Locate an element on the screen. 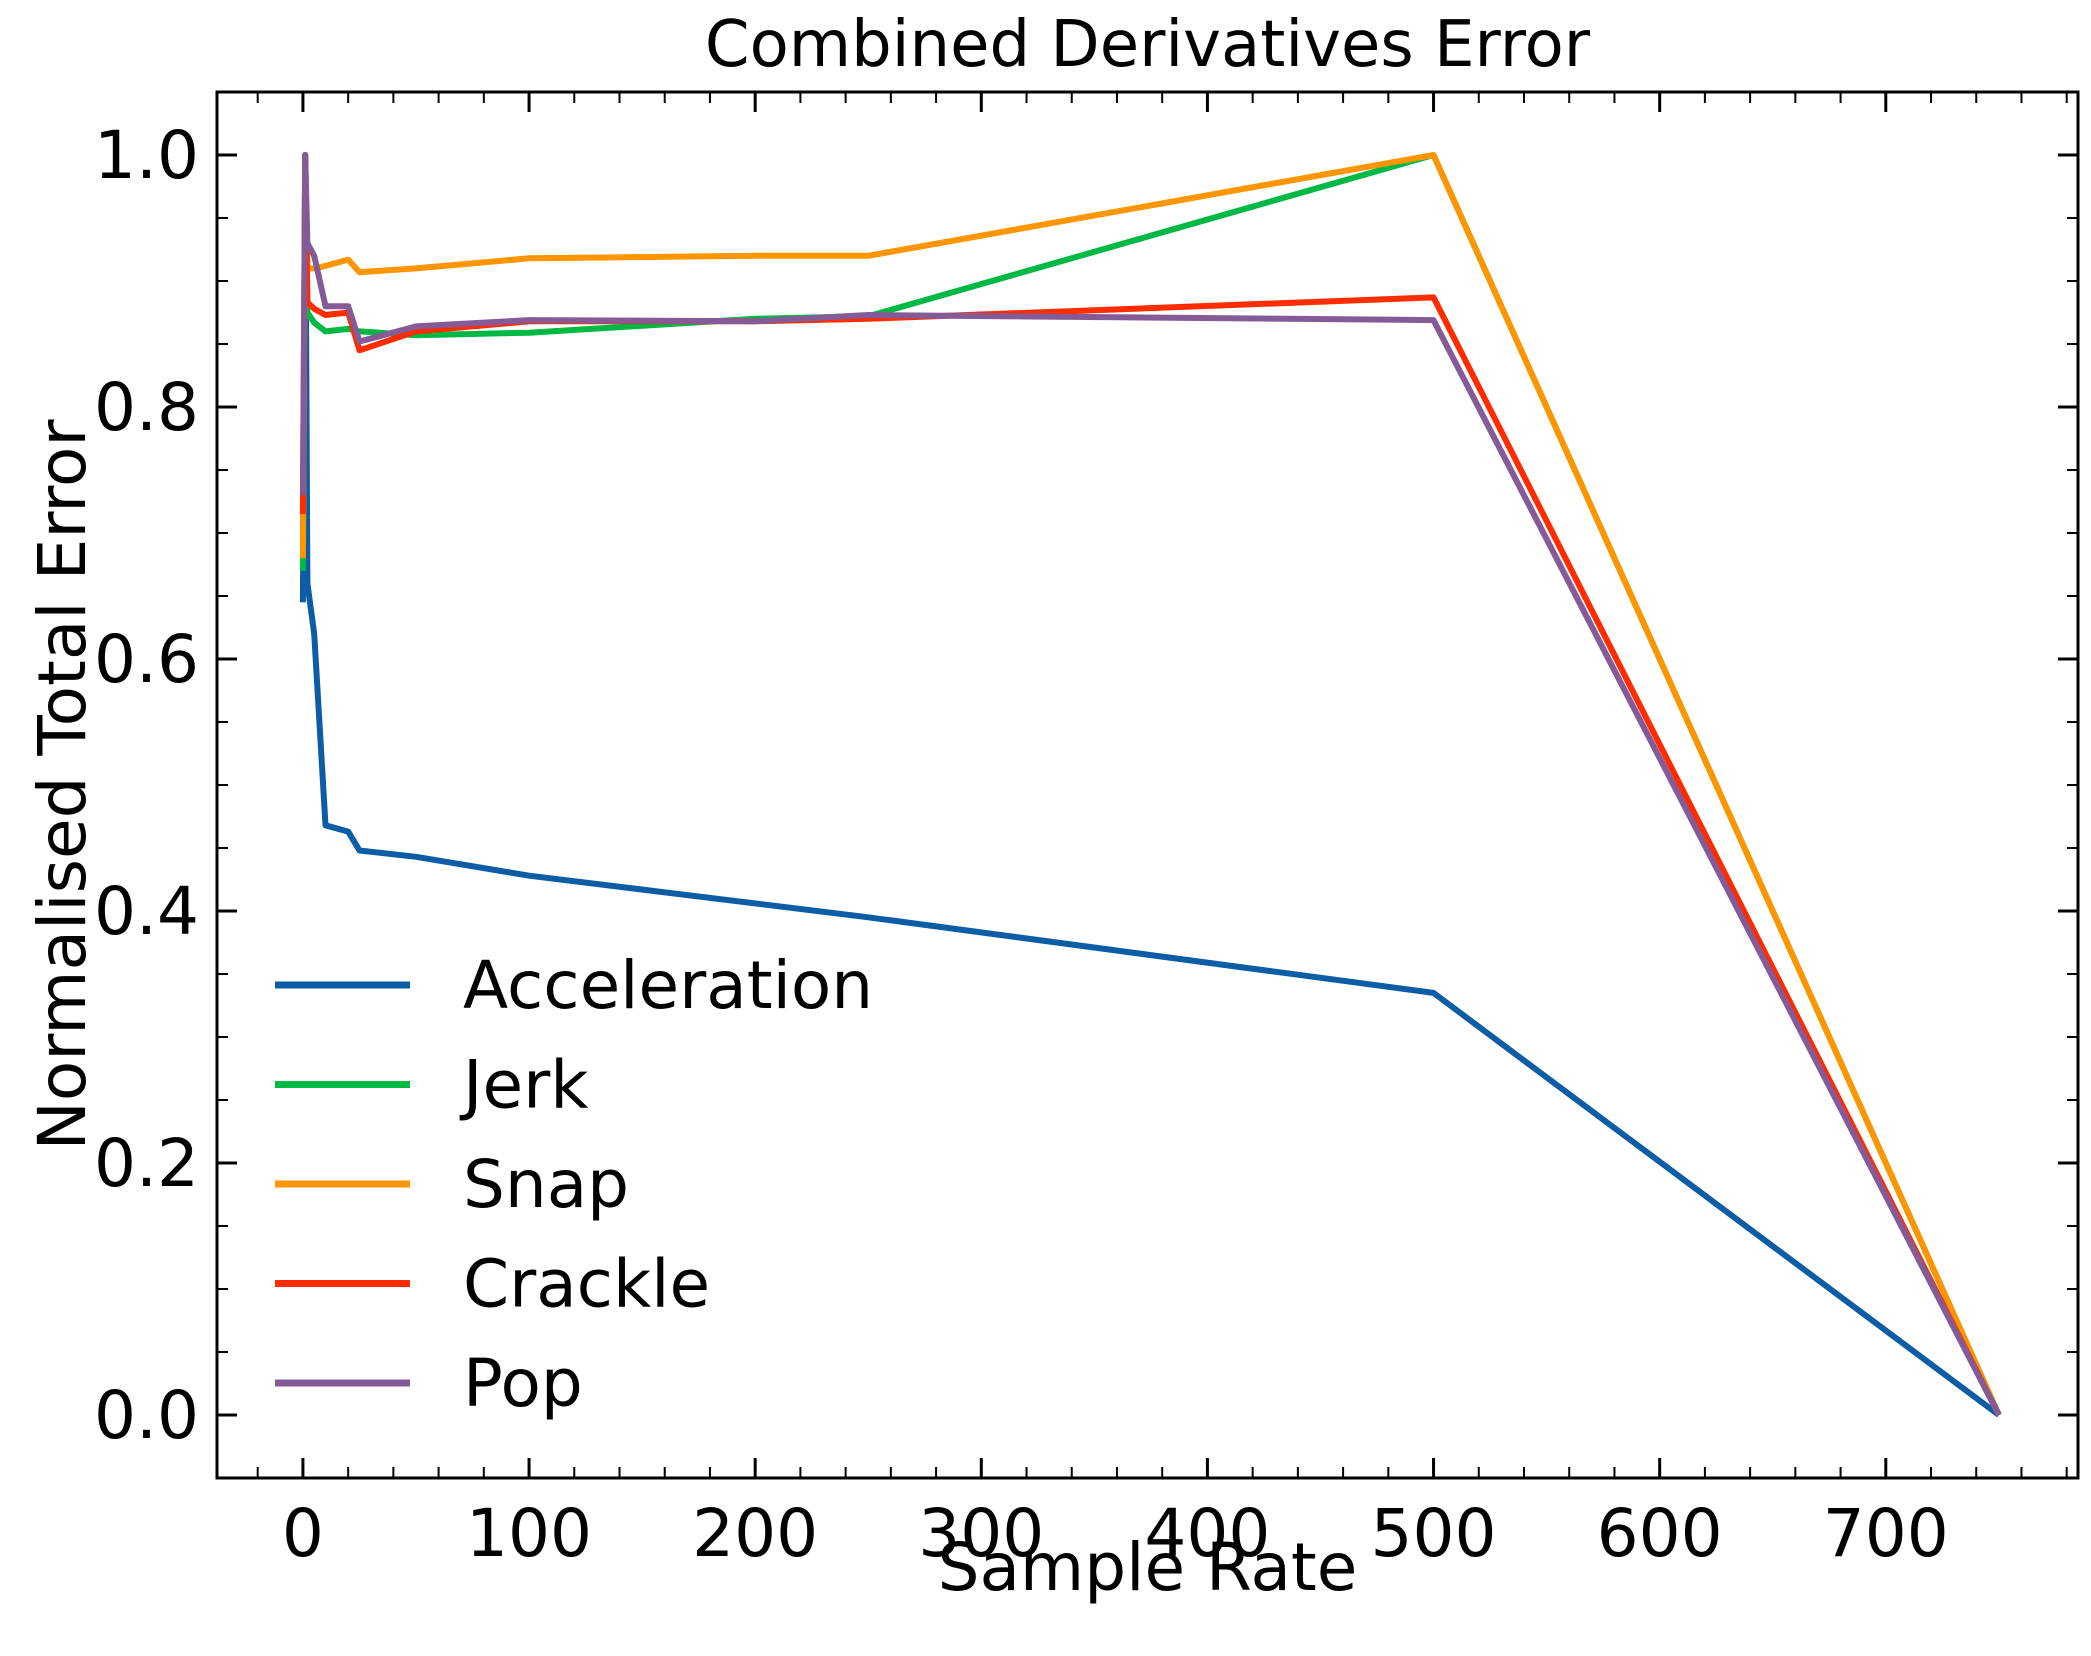 Image resolution: width=2091 pixels, height=1656 pixels. y-tick-label: 0.0 is located at coordinates (146, 1415).